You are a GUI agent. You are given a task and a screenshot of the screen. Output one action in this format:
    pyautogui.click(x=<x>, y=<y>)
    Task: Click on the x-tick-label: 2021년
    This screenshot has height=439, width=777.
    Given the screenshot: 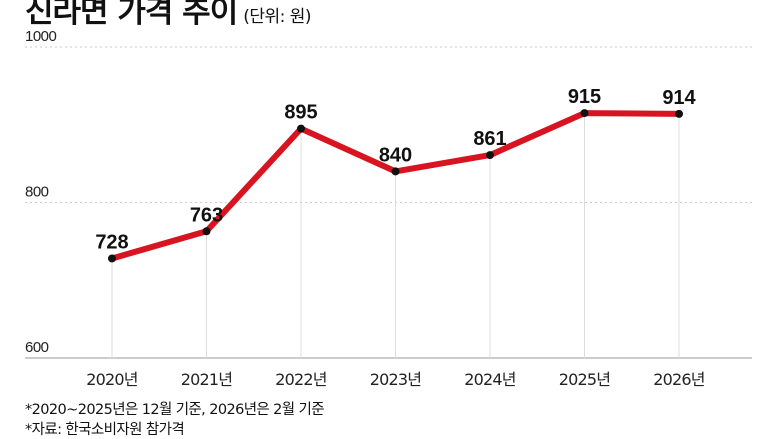 What is the action you would take?
    pyautogui.click(x=207, y=379)
    